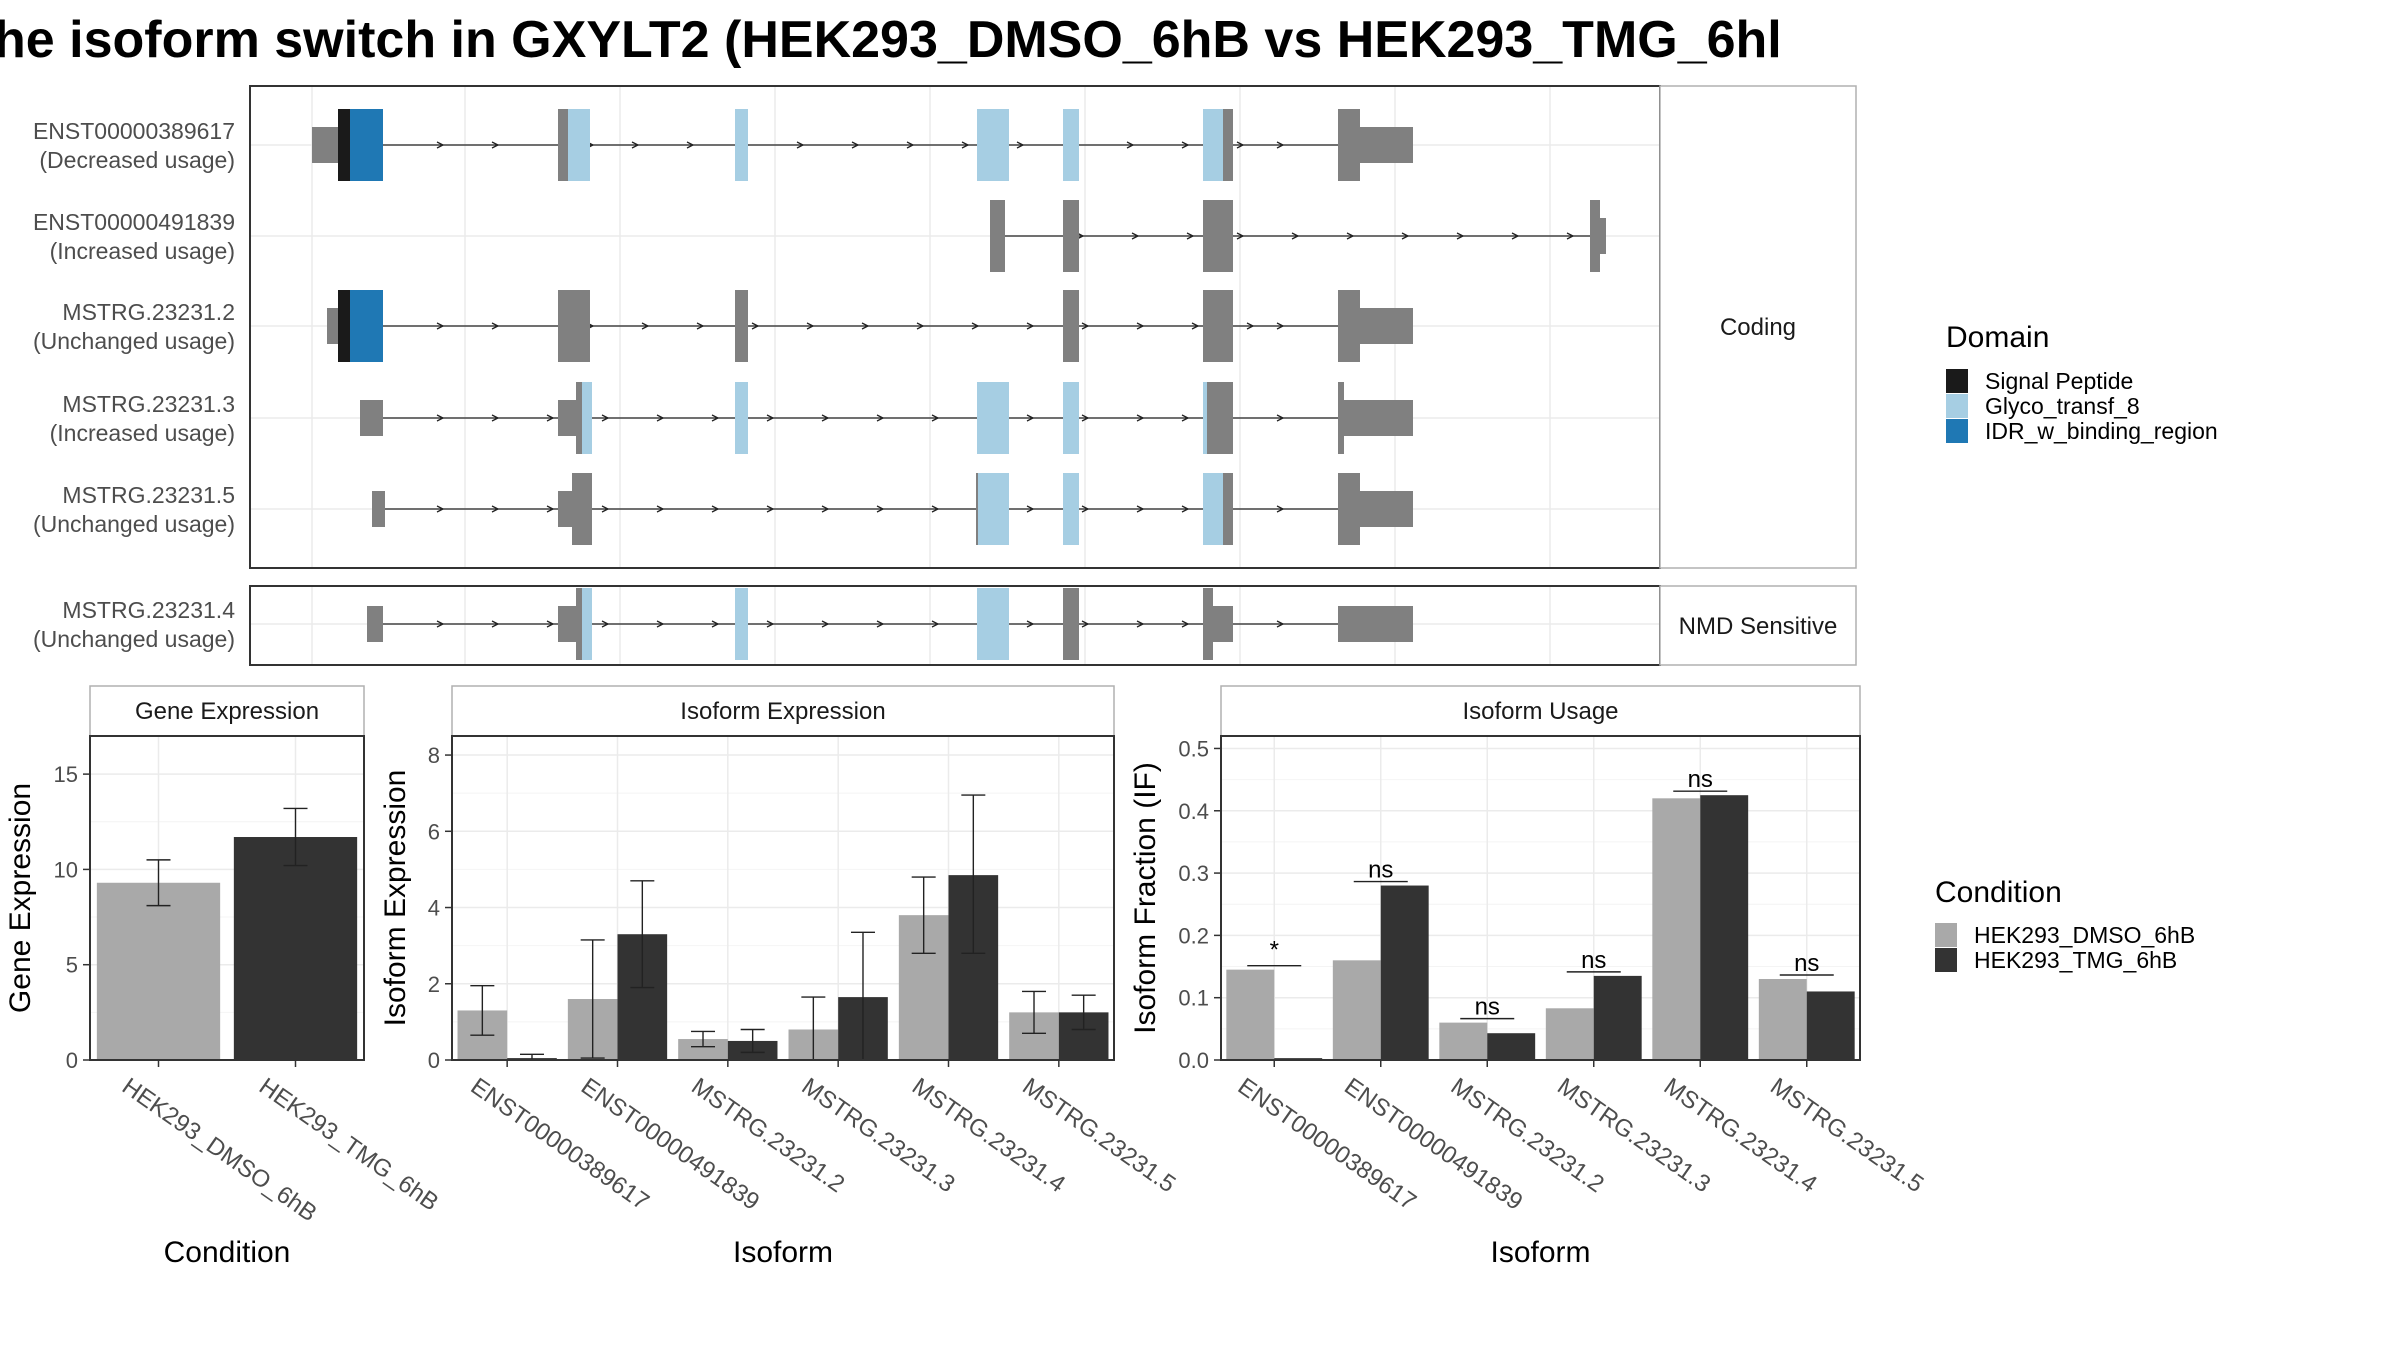 The image size is (2400, 1355). Describe the element at coordinates (227, 1252) in the screenshot. I see `x-axis-title: Condition` at that location.